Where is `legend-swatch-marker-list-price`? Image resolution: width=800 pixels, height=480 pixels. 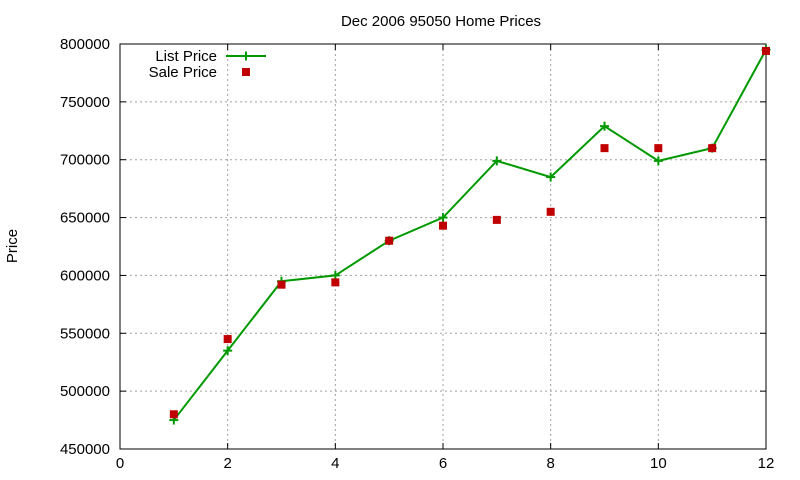 legend-swatch-marker-list-price is located at coordinates (246, 56).